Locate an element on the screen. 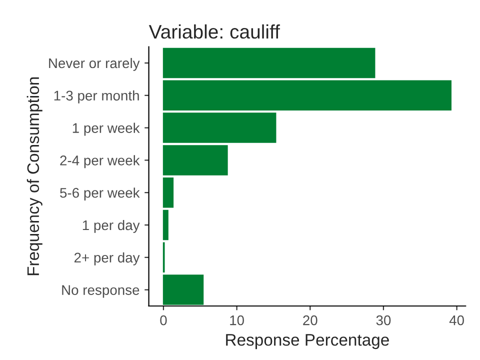 The width and height of the screenshot is (480, 360). y-tick-label: 2-4 per week is located at coordinates (100, 161).